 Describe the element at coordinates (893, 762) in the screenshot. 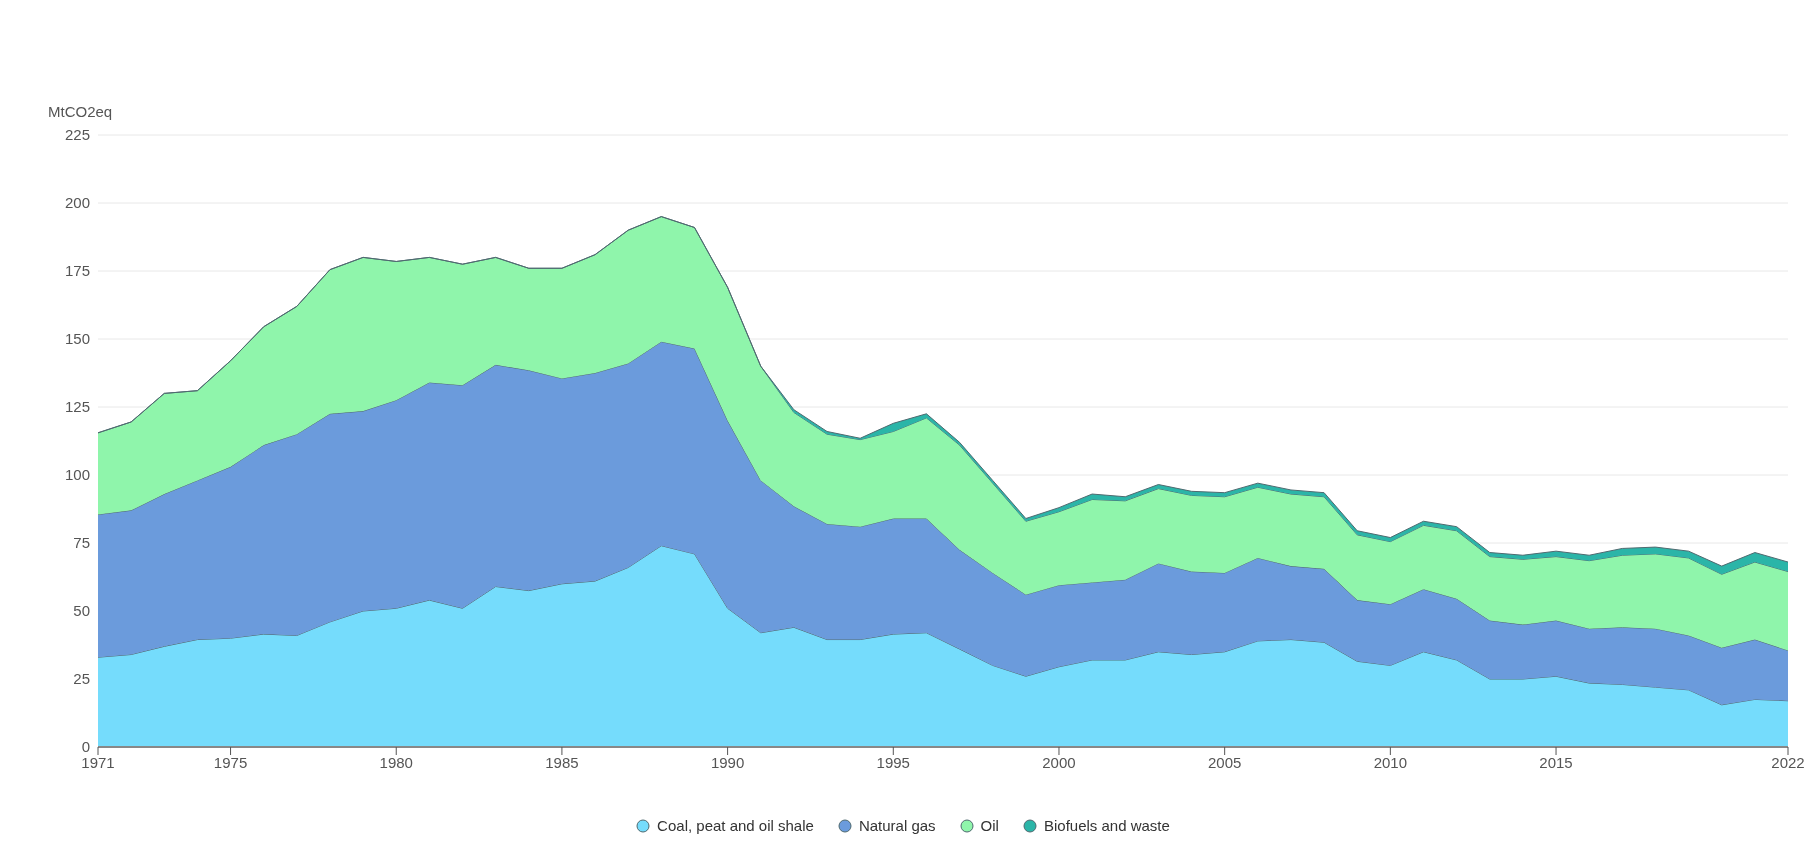

I see `x-tick-label: 1995` at that location.